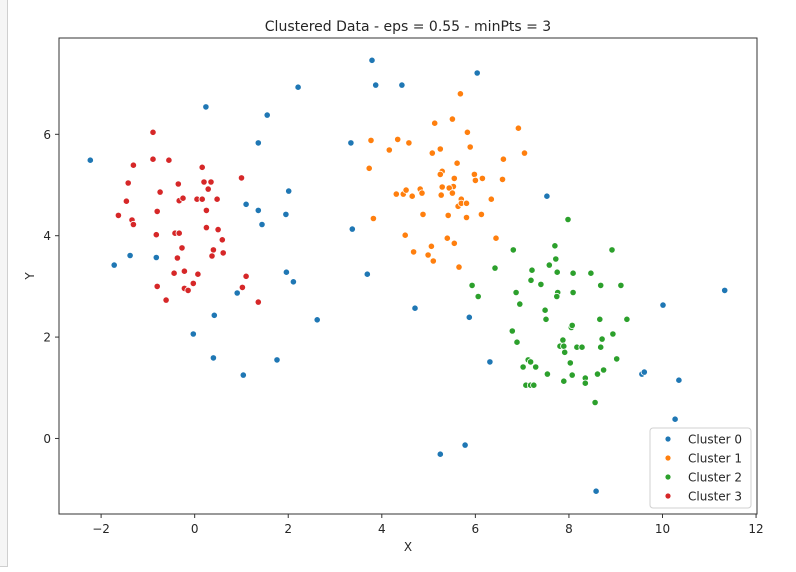 The image size is (796, 572). I want to click on x-tick-label: 0, so click(195, 529).